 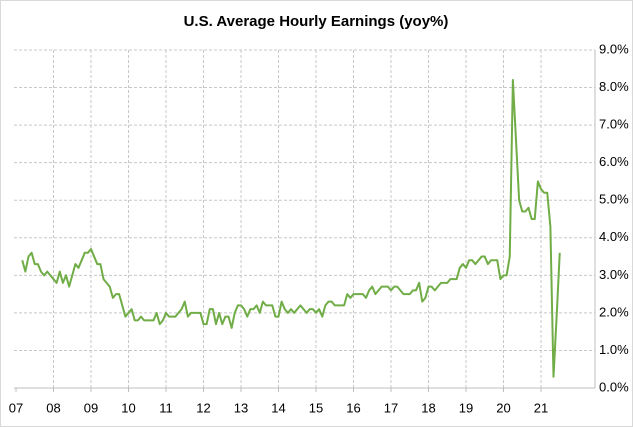 I want to click on y-tick-label: 6.0%, so click(x=614, y=161).